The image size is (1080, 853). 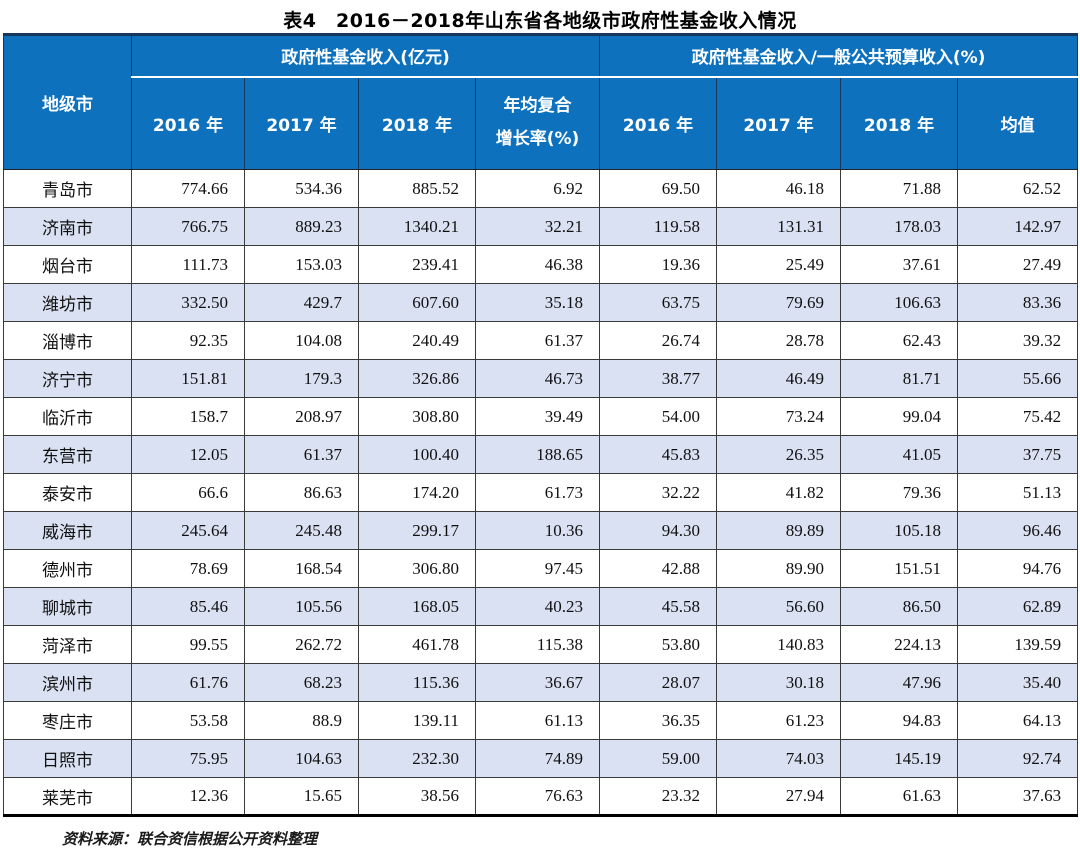 What do you see at coordinates (188, 123) in the screenshot?
I see `subheader-fund-2016: 2016 年` at bounding box center [188, 123].